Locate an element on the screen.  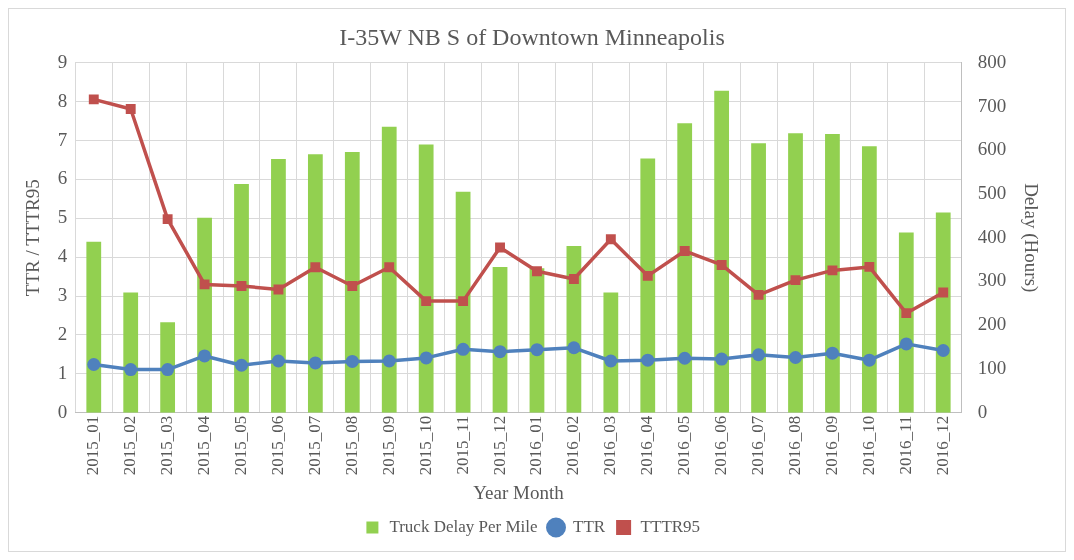
y-axis-title: TTR / TTTR95 is located at coordinates (33, 238).